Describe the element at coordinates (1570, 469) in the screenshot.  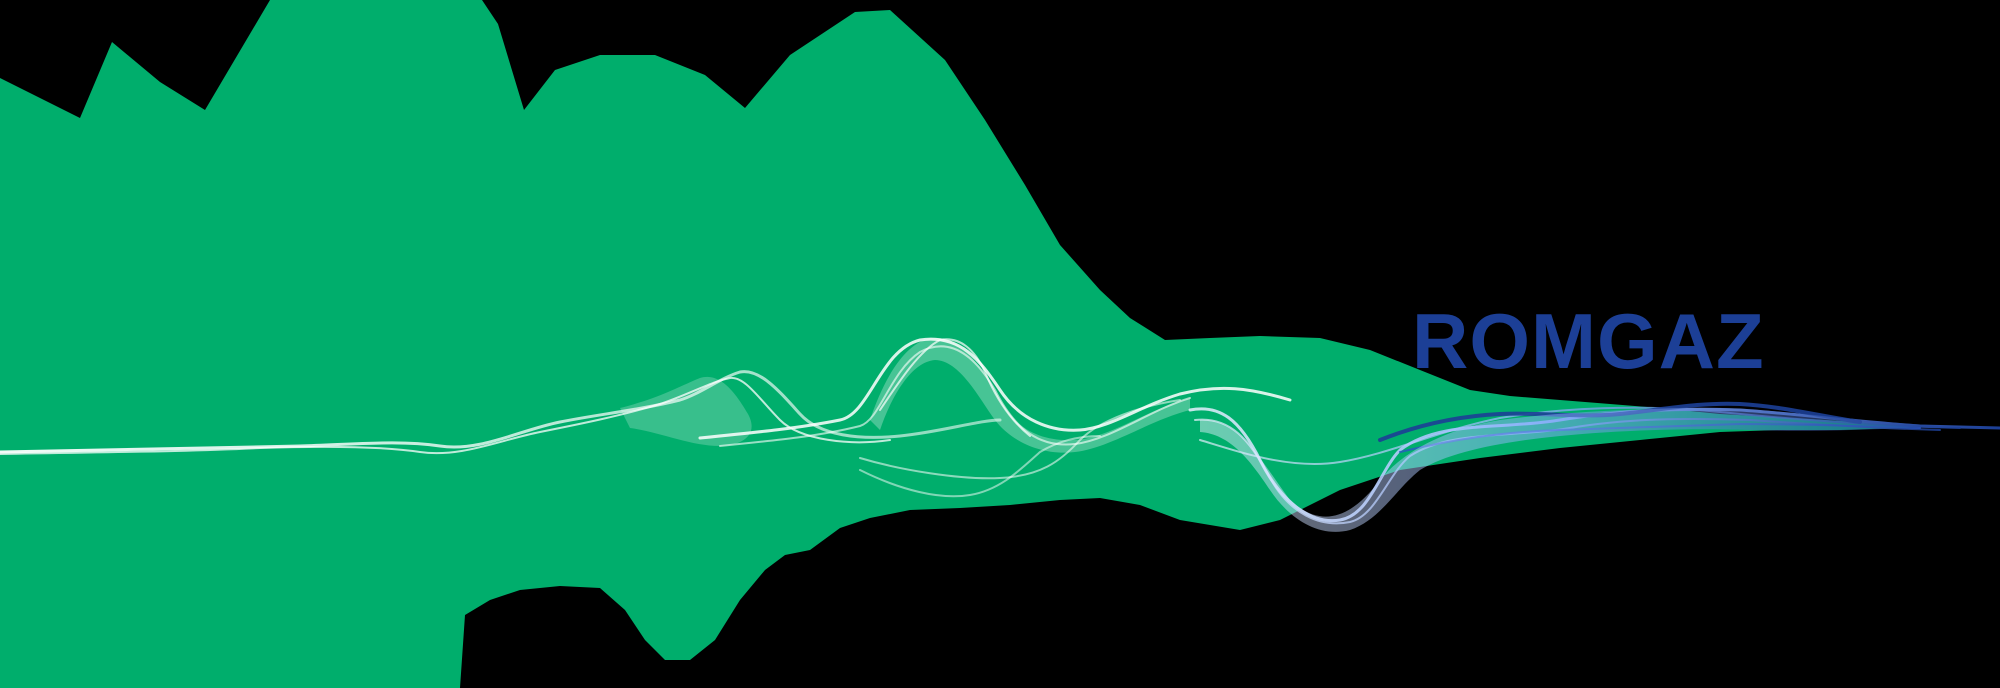
I see `blue-wave-fill` at that location.